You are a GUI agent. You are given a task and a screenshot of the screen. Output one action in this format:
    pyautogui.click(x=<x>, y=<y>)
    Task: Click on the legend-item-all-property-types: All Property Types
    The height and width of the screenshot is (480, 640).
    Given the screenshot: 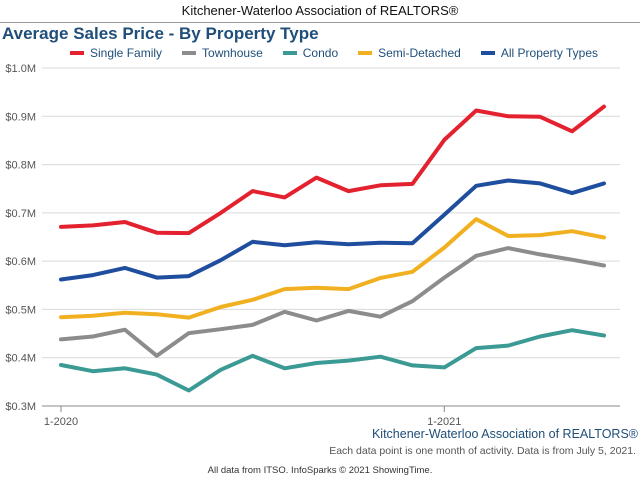 What is the action you would take?
    pyautogui.click(x=539, y=53)
    